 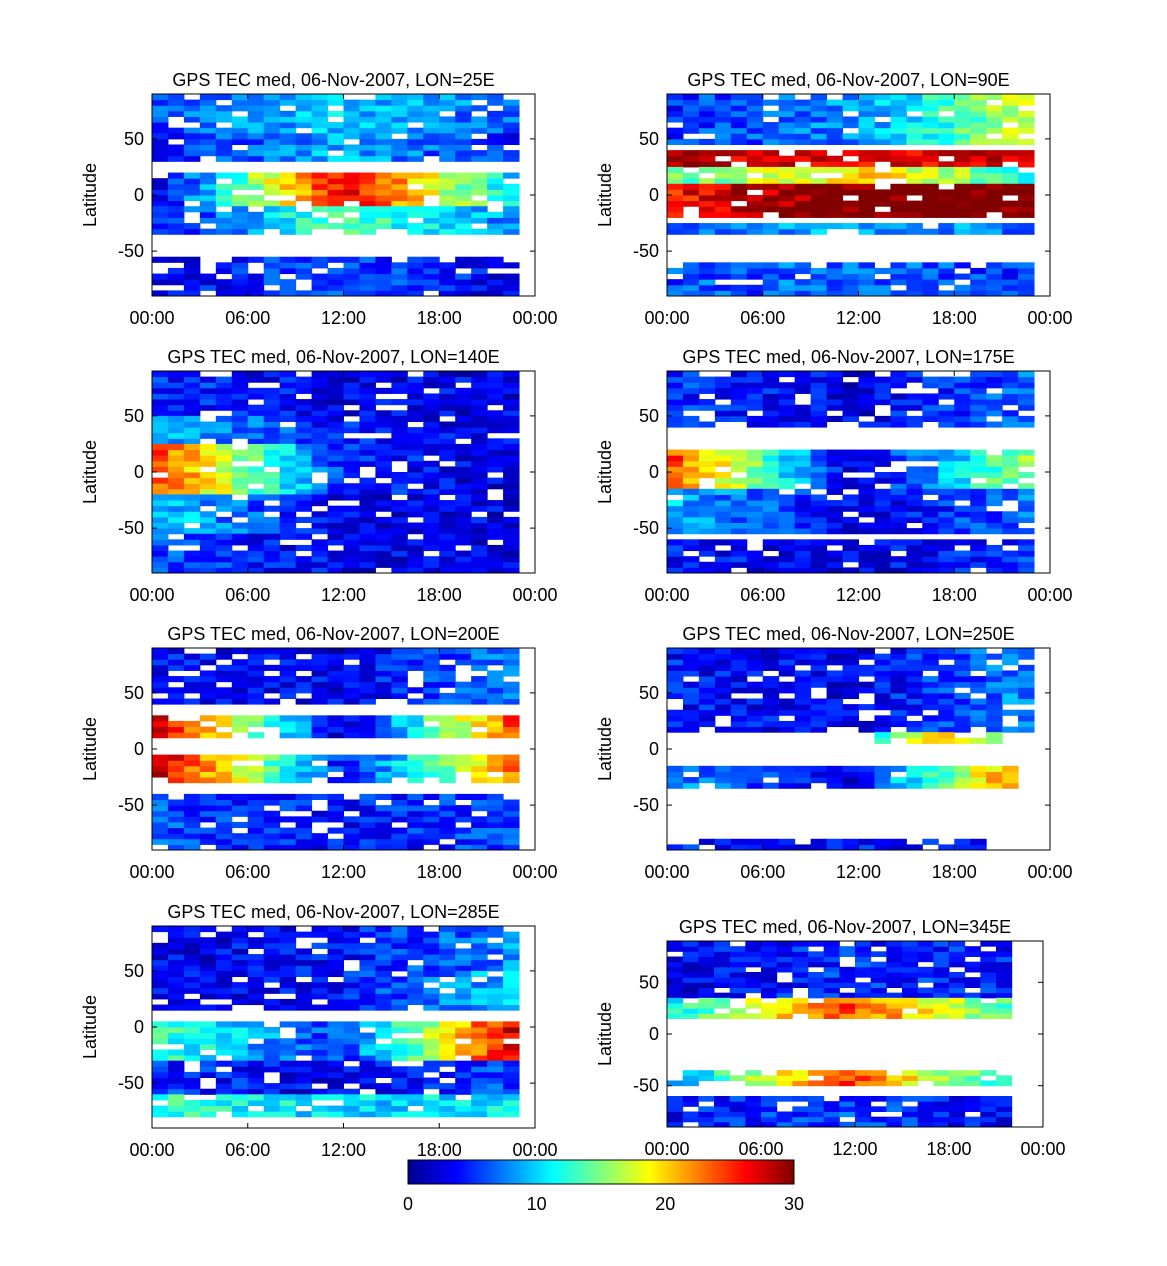 I want to click on x-tick-label: 18:00, so click(x=439, y=318).